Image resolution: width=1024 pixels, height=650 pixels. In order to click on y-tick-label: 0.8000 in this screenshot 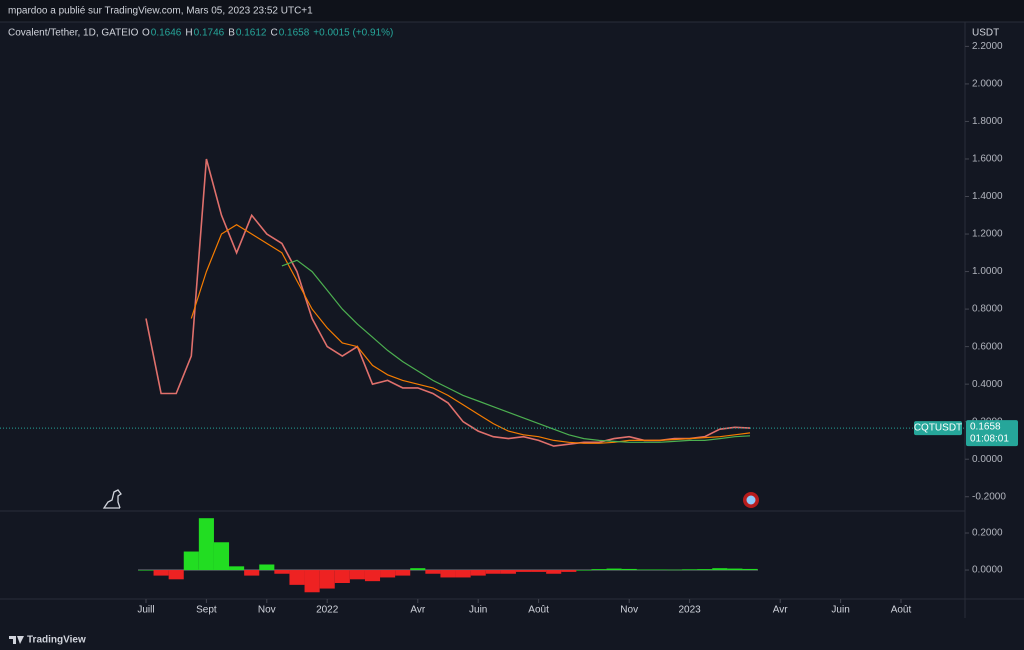, I will do `click(987, 309)`.